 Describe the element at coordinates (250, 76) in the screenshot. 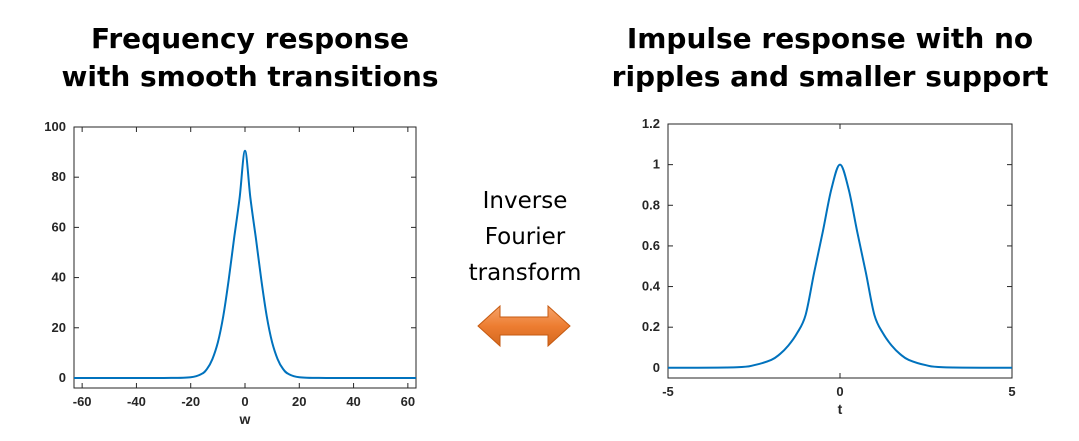

I see `left-title-line2: with smooth transitions` at that location.